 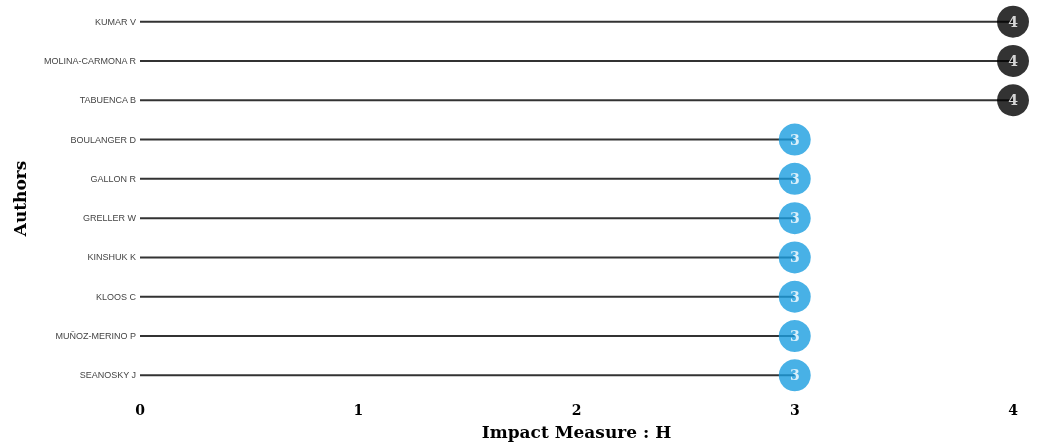 I want to click on y-tick-label: KINSHUK K, so click(x=111, y=257).